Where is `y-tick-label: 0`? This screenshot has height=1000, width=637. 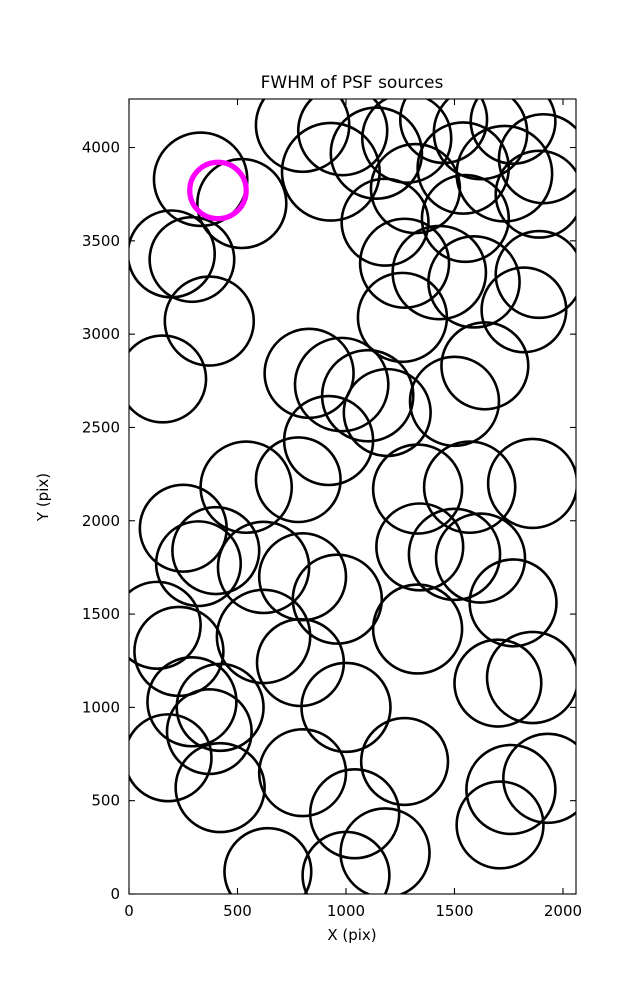
y-tick-label: 0 is located at coordinates (115, 894).